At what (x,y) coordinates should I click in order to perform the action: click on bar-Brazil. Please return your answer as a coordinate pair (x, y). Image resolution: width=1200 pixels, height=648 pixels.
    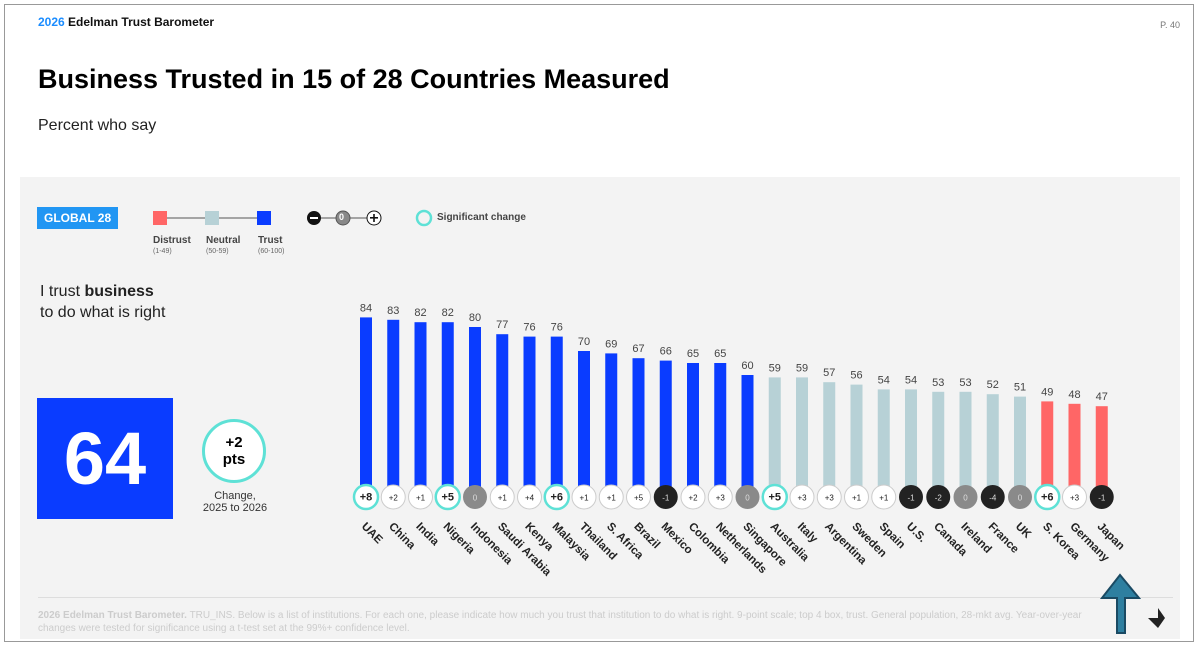
    Looking at the image, I should click on (638, 432).